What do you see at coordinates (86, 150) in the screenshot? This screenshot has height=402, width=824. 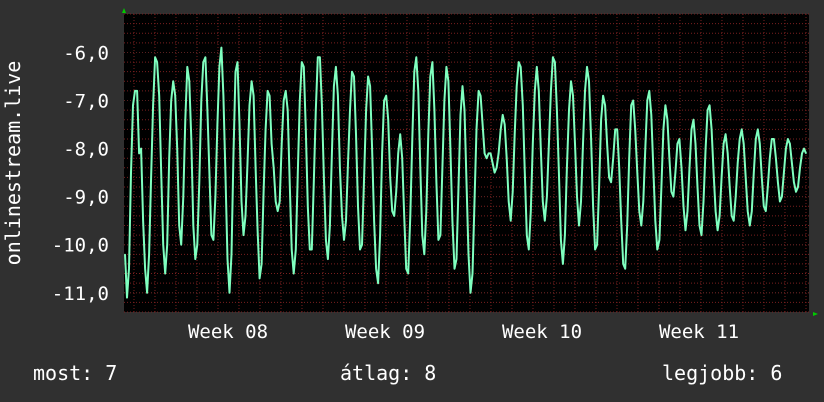 I see `y-tick-label: -8,0` at bounding box center [86, 150].